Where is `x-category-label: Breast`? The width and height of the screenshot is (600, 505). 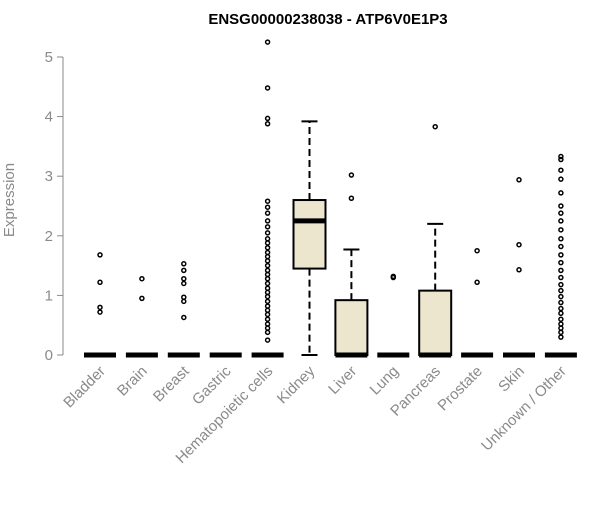
x-category-label: Breast is located at coordinates (171, 383).